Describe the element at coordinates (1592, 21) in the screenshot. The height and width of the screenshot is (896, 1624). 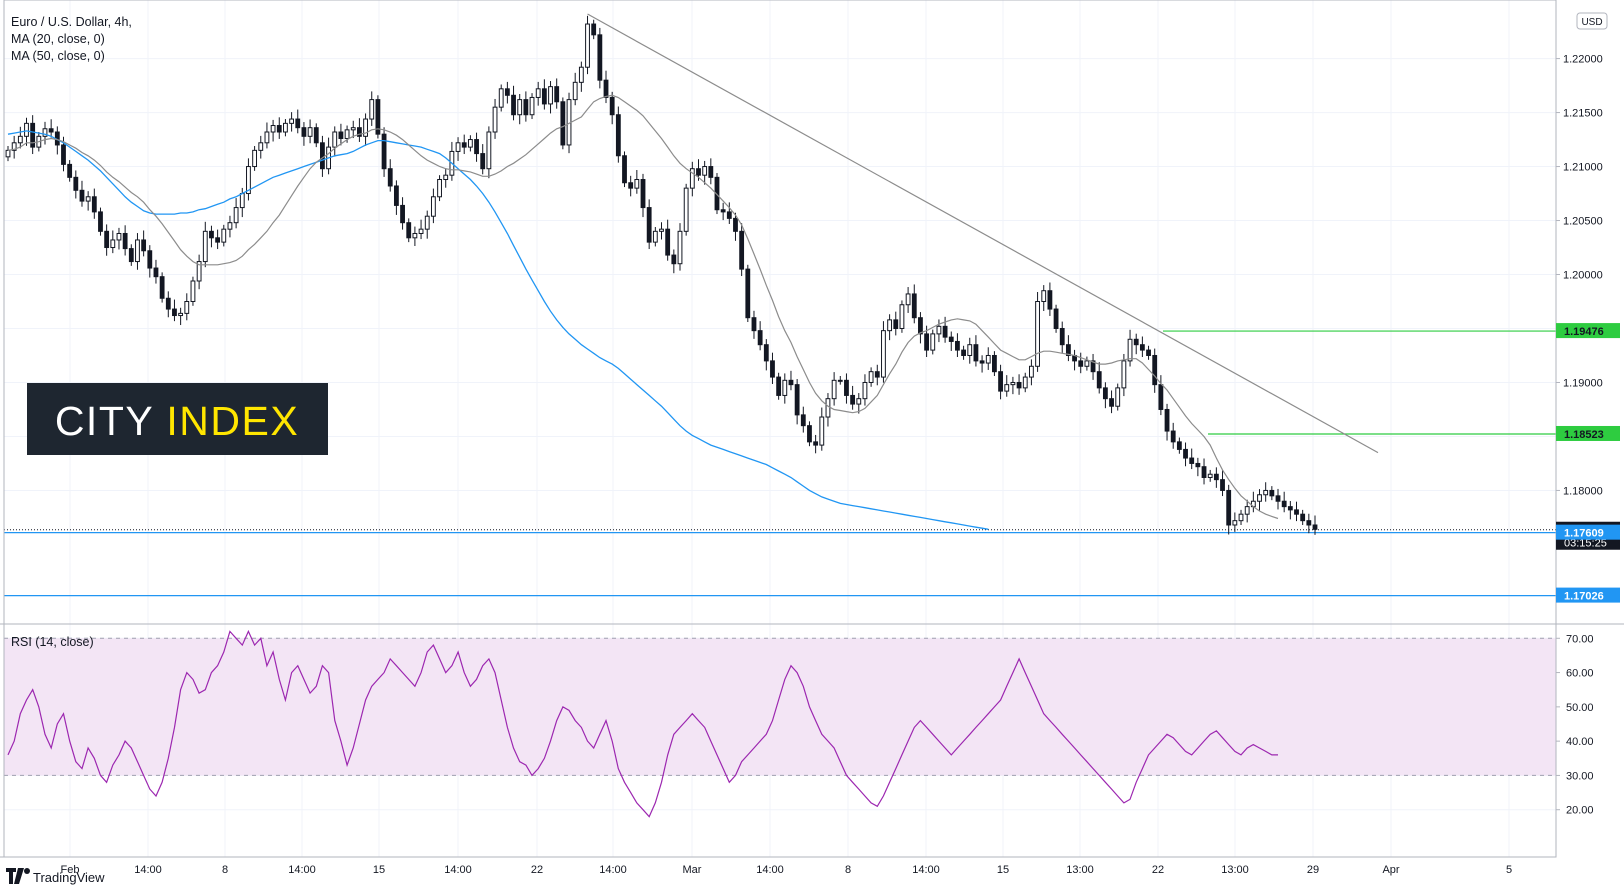
I see `currency-badge: USD` at that location.